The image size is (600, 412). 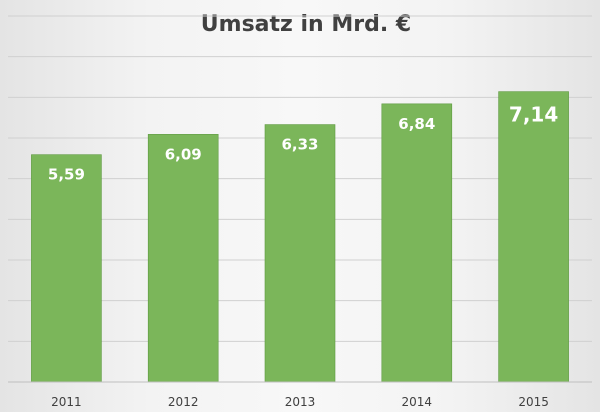 What do you see at coordinates (417, 243) in the screenshot?
I see `bar-2014` at bounding box center [417, 243].